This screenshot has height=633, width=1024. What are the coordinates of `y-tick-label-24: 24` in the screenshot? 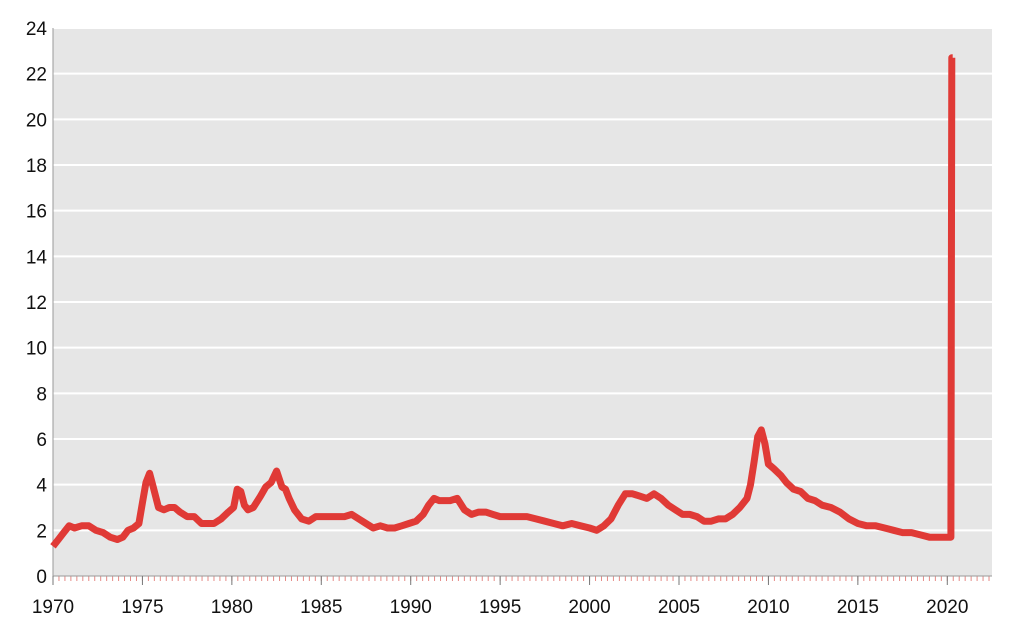 It's located at (37, 29).